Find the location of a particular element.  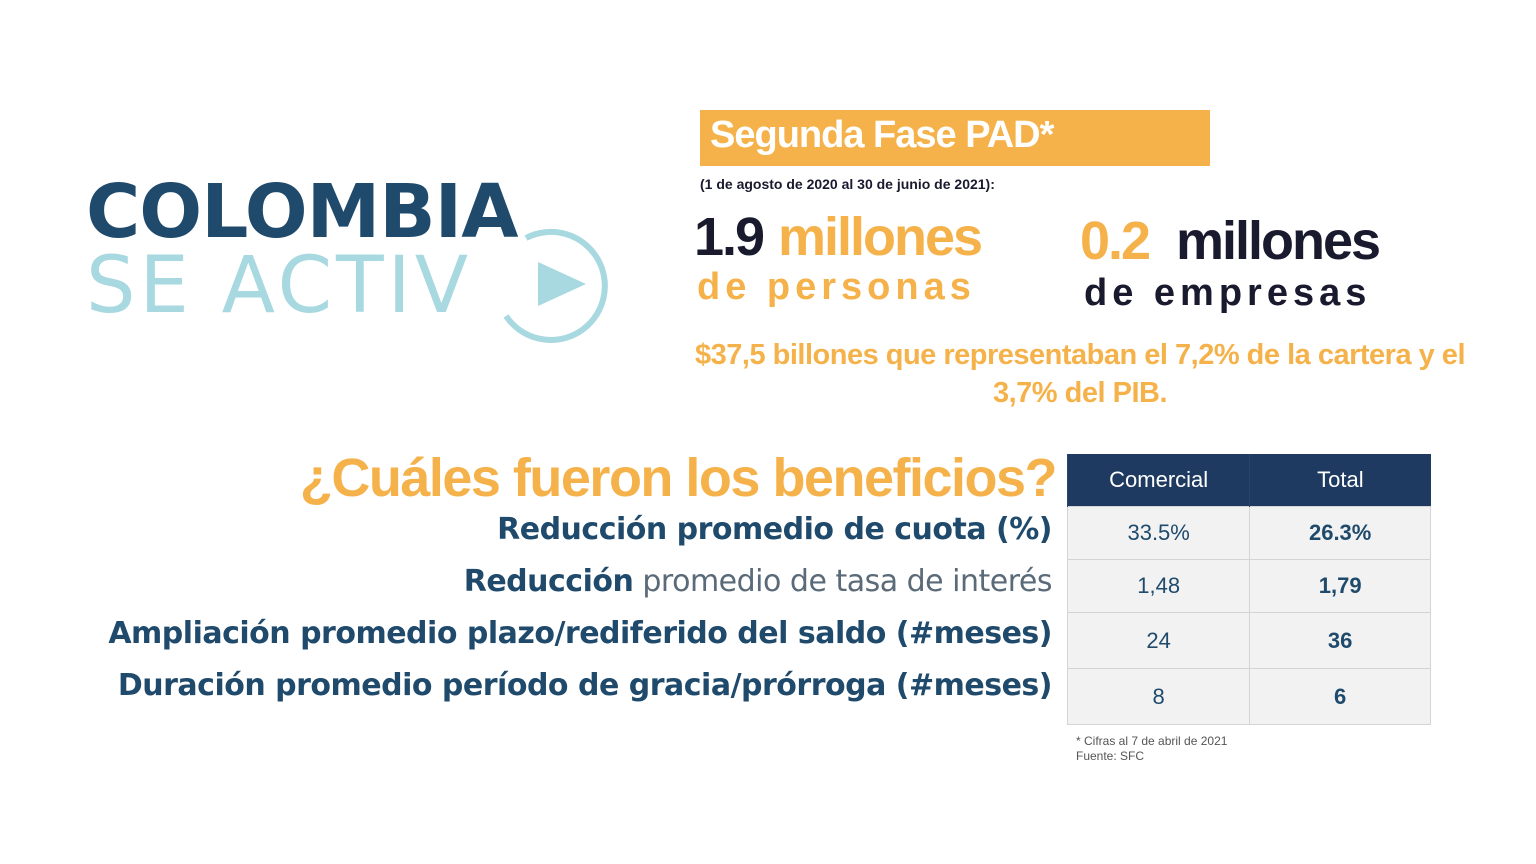

stat-persons-subtitle: de personas is located at coordinates (836, 287).